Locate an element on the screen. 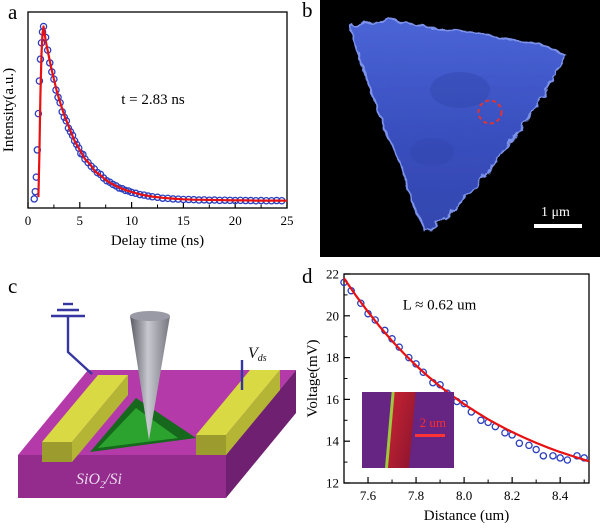 Image resolution: width=600 pixels, height=531 pixels. substrate-side-face is located at coordinates (261, 434).